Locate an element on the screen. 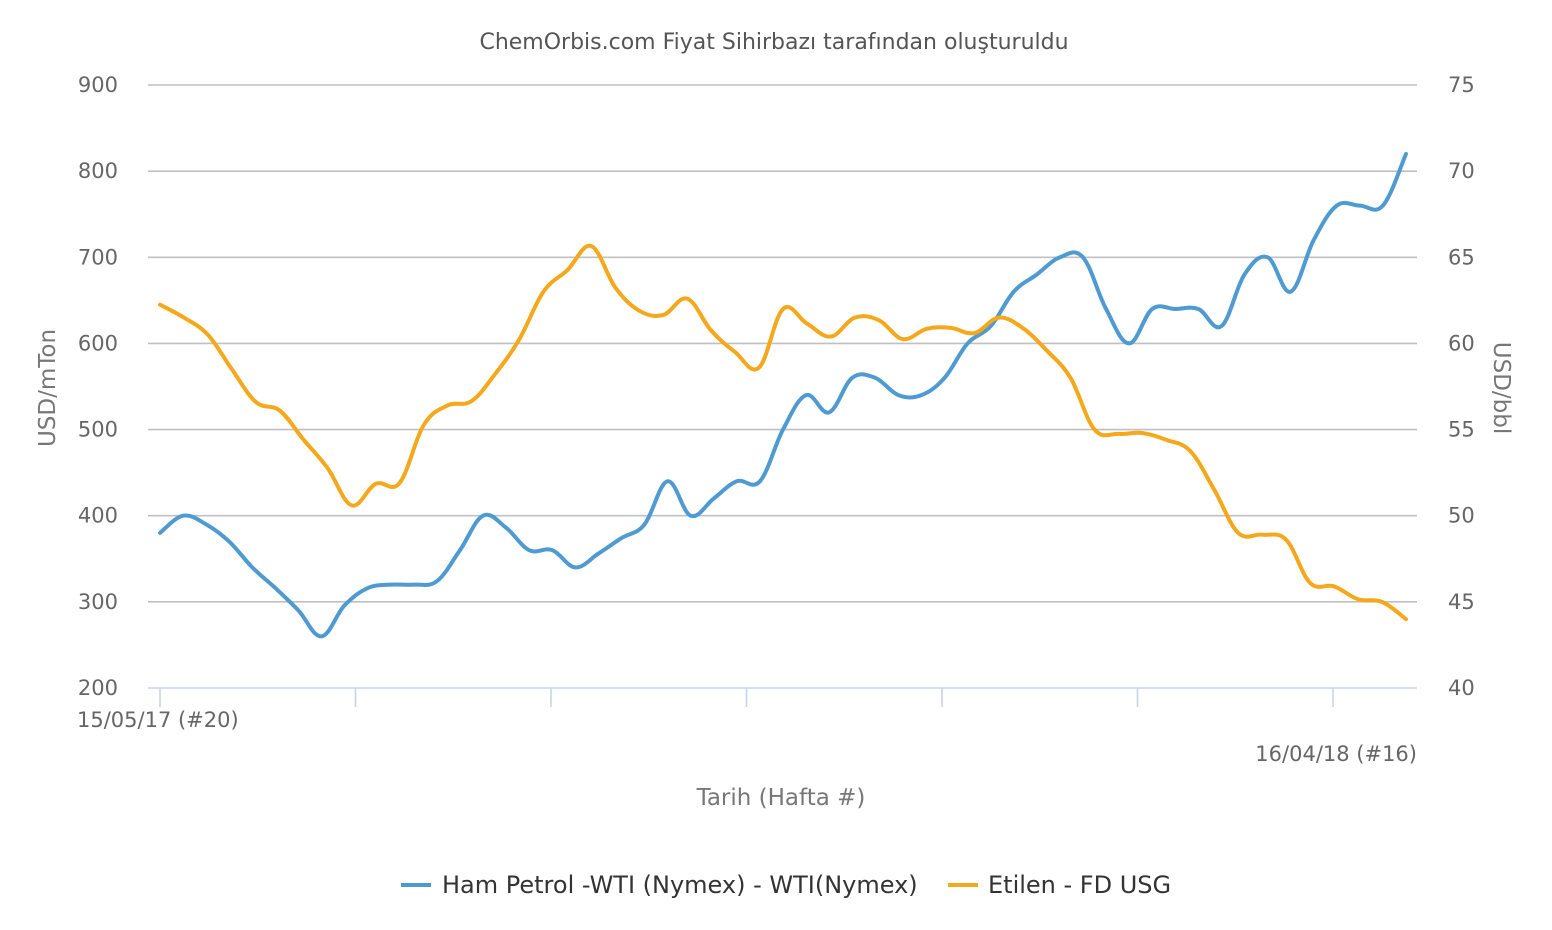  y-axis-title-left: USD/mTon is located at coordinates (48, 388).